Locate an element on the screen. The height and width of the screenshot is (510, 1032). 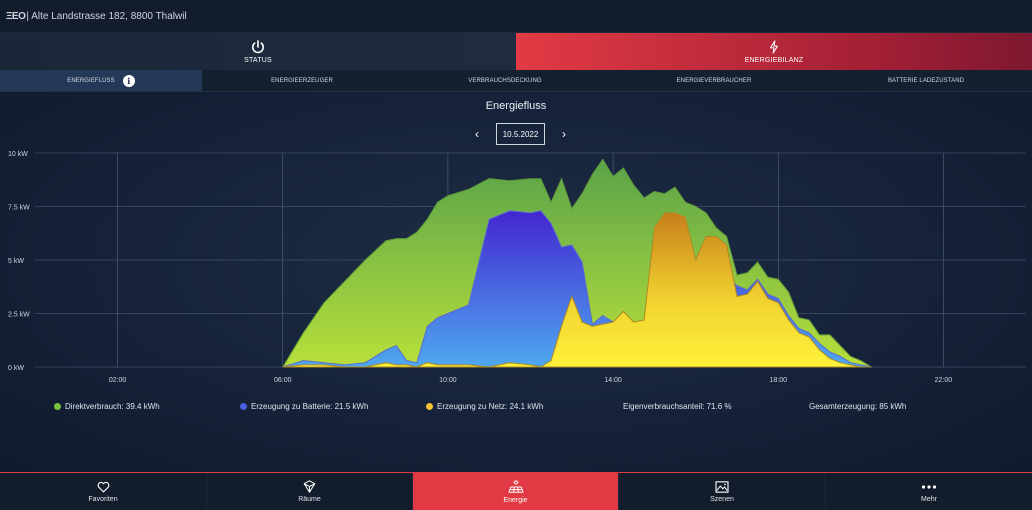
chart-title: Energiefluss is located at coordinates (516, 106).